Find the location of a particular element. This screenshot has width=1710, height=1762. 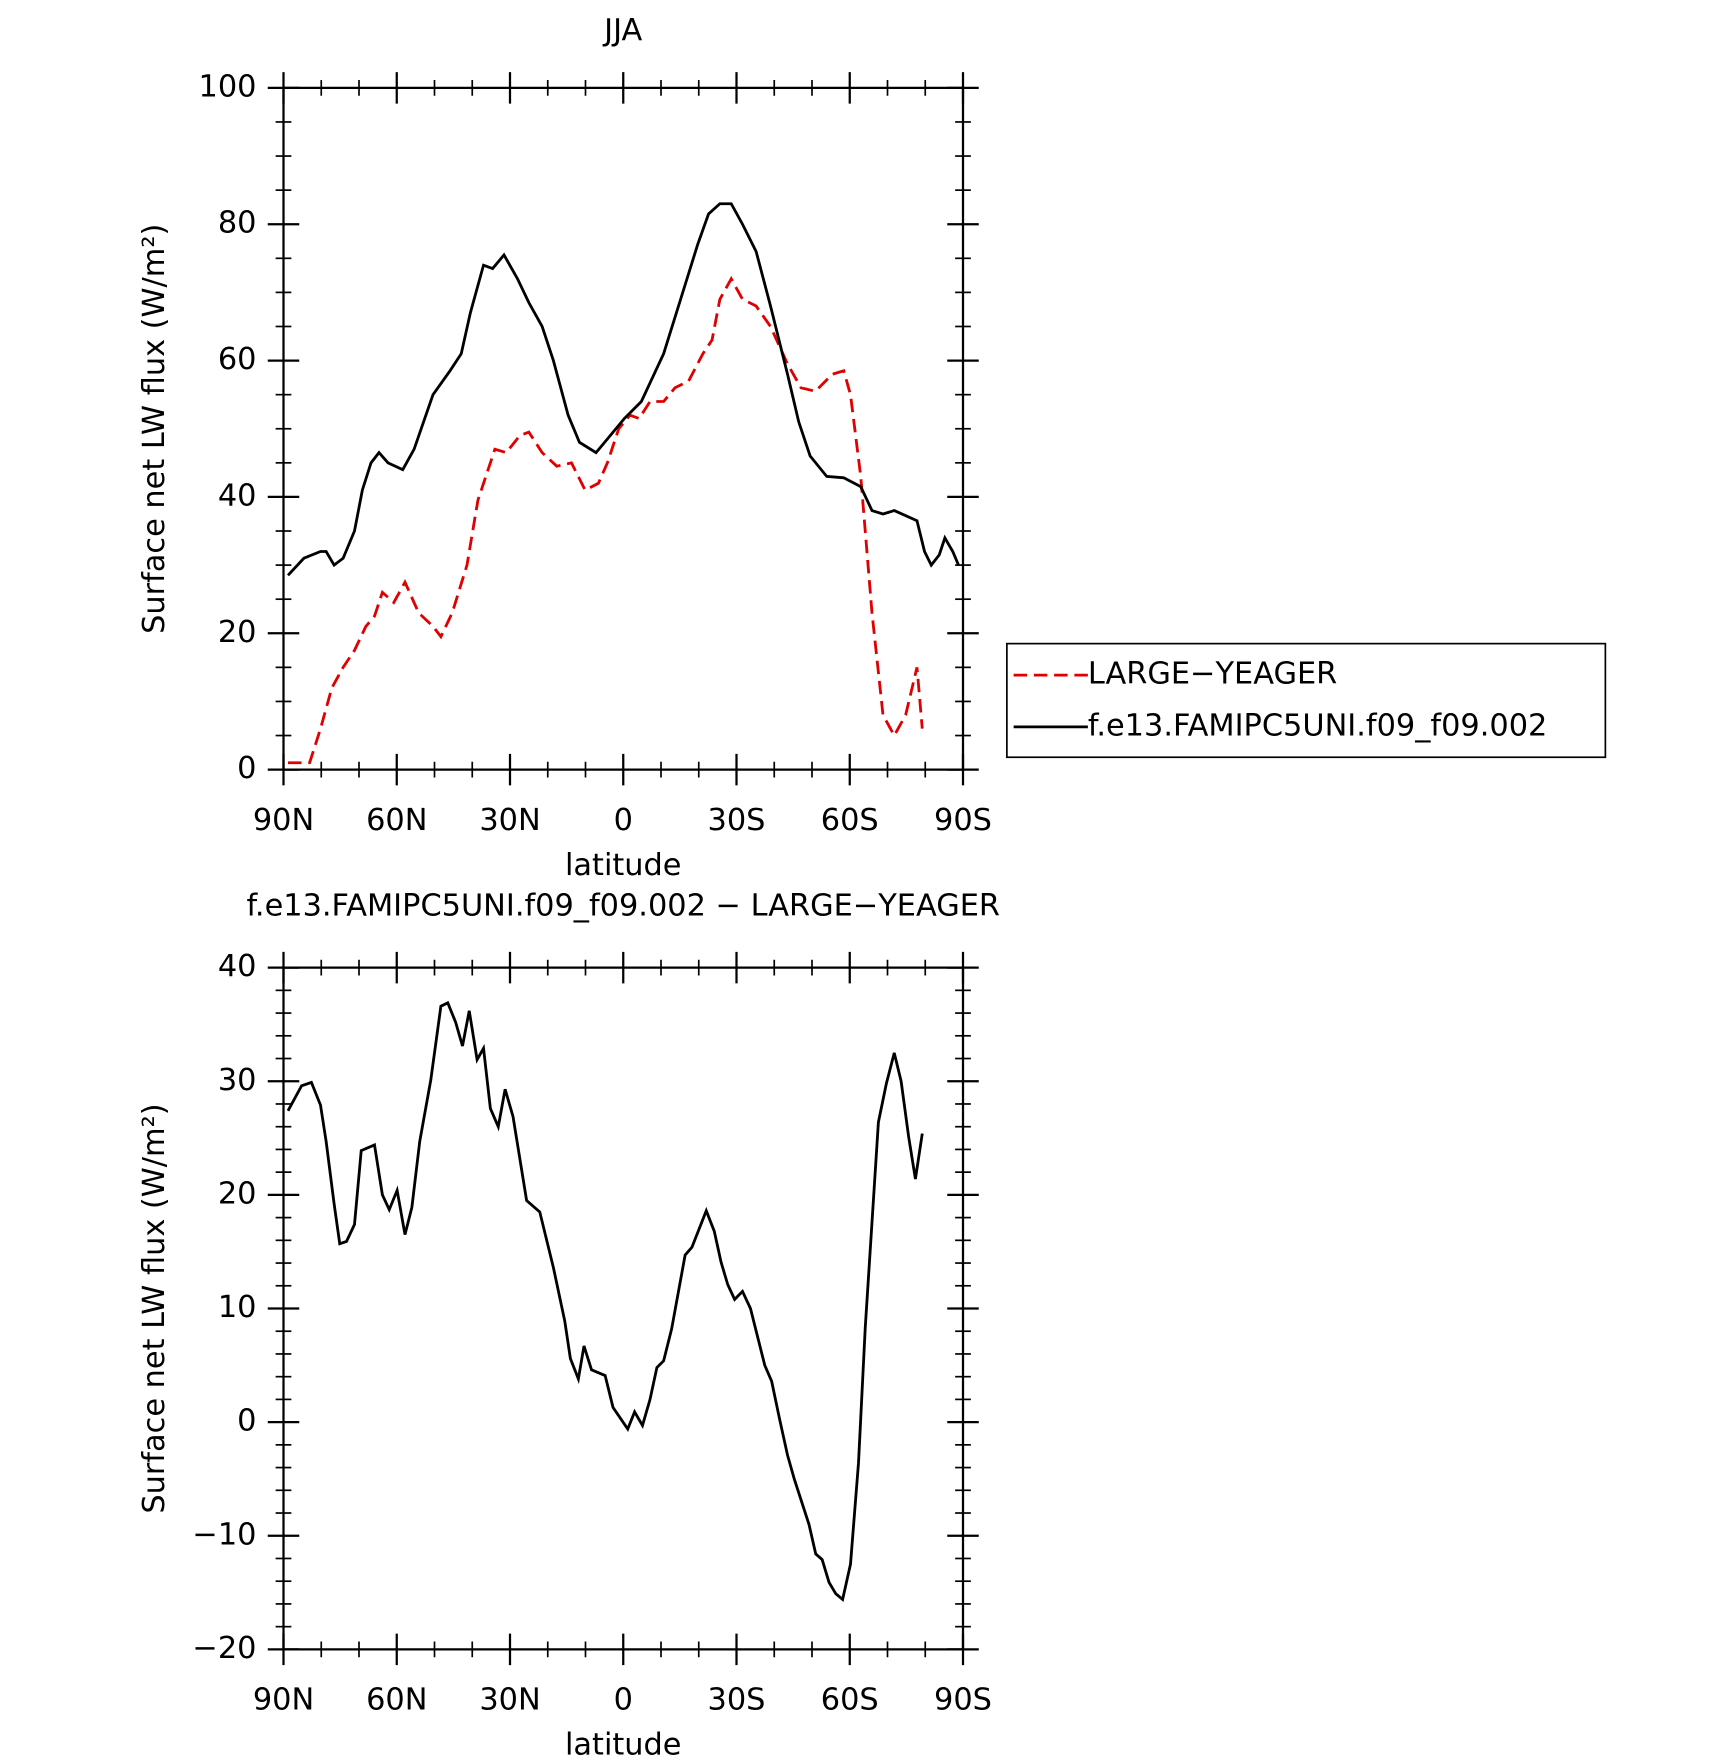

y-tick-label: 30 is located at coordinates (237, 1080).